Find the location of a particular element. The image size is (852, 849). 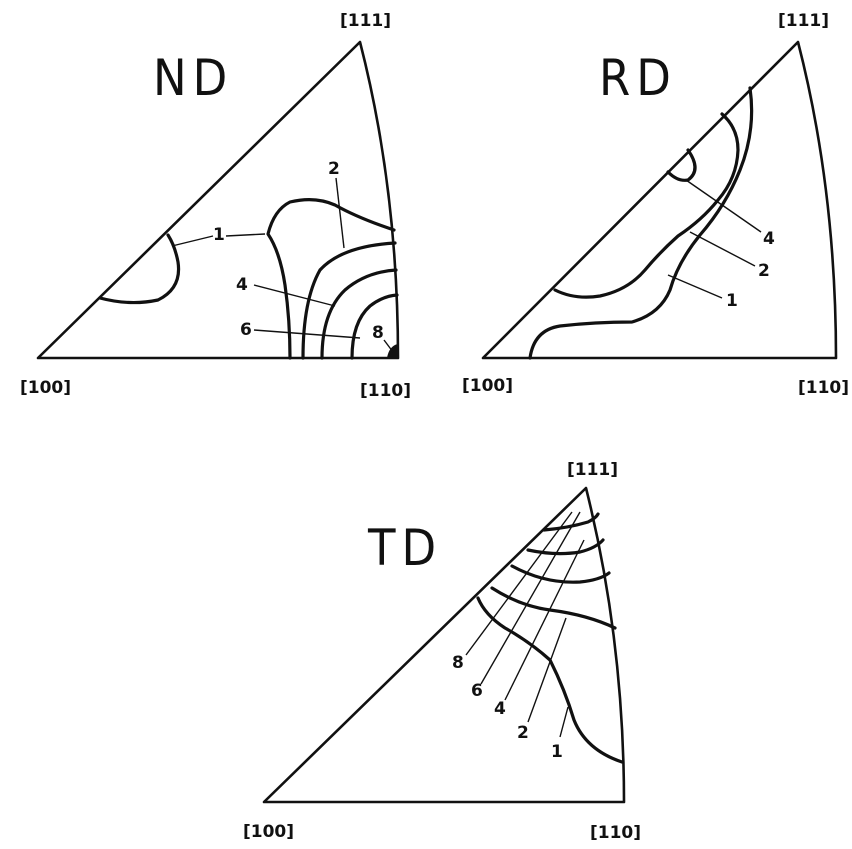

td-corner-110: [110] is located at coordinates (615, 833).